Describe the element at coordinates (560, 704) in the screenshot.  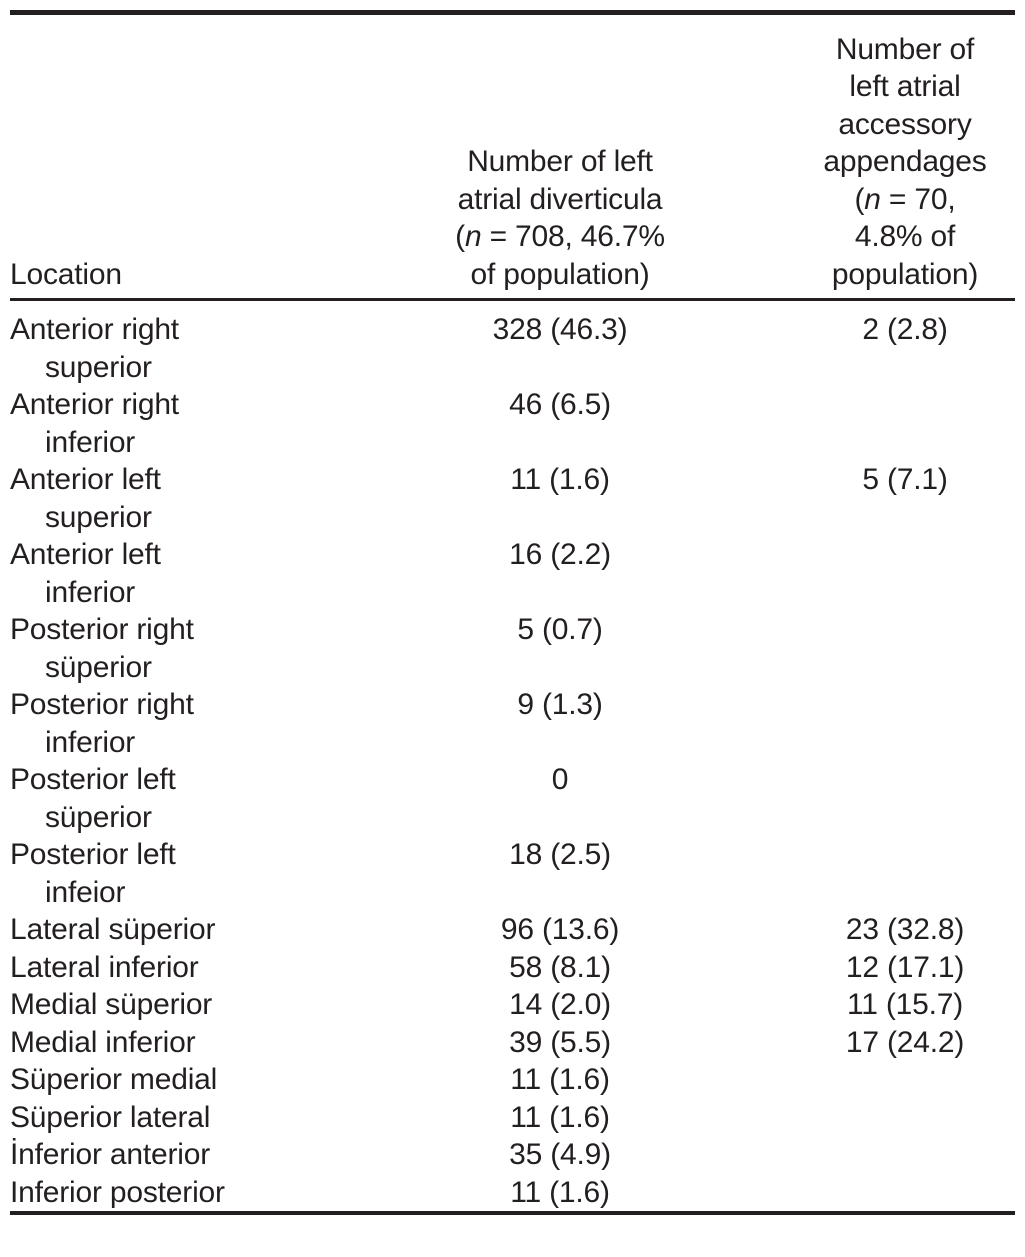
I see `diverticula-cell: 9 (1.3)` at that location.